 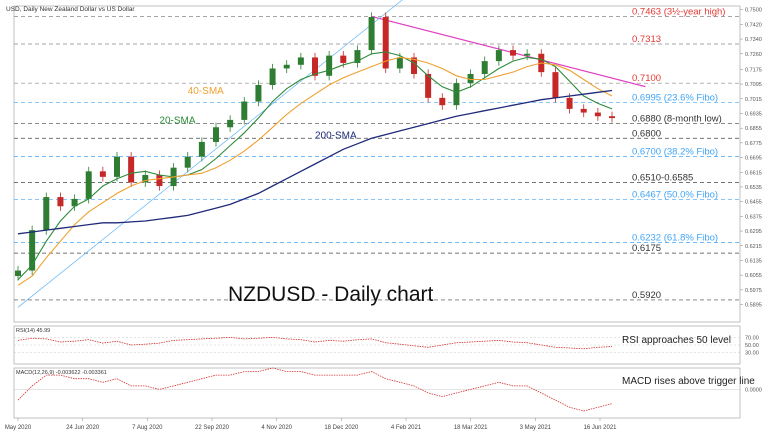 I want to click on level-label: 0.6700 (38.2% Fibo), so click(x=675, y=152).